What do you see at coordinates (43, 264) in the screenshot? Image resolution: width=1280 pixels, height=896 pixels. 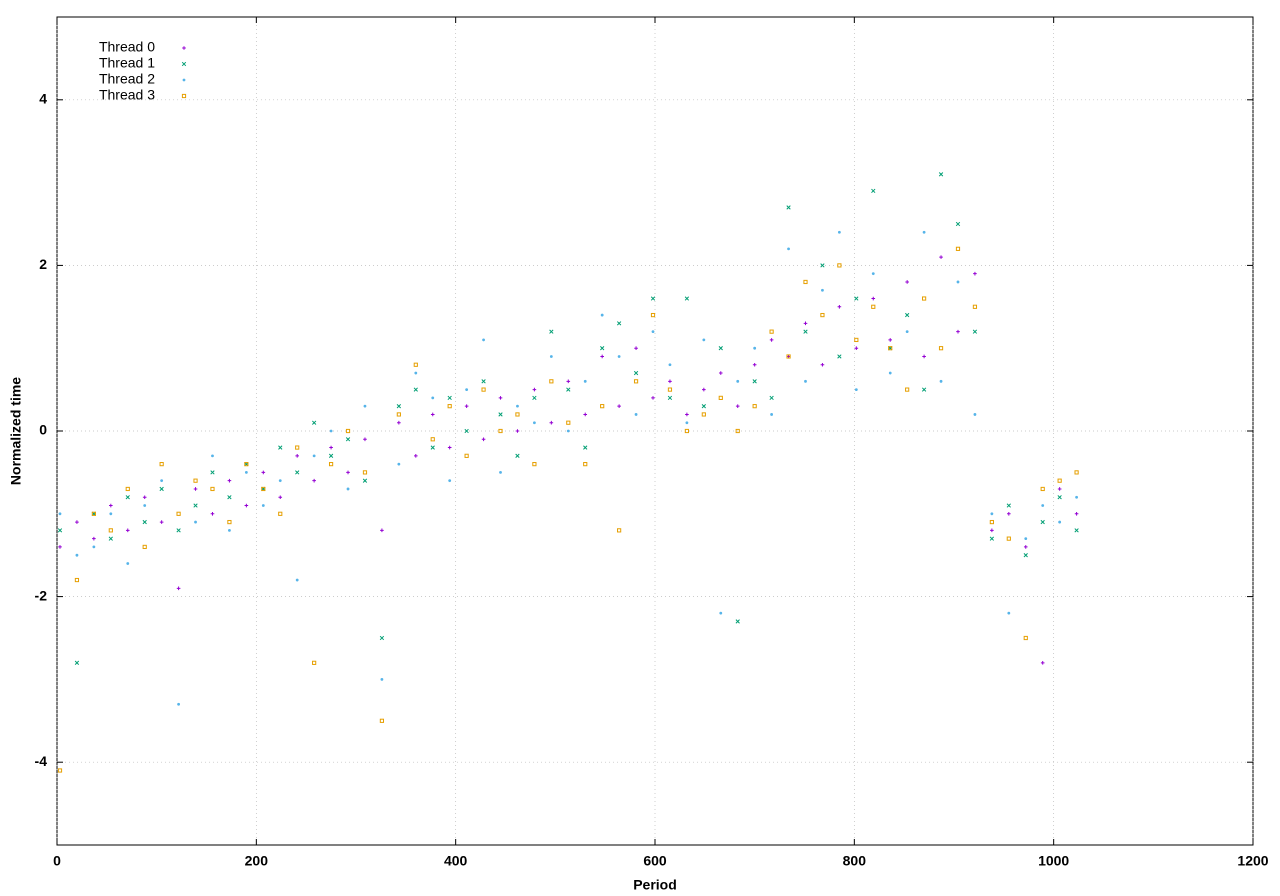 I see `y-tick-label: 2` at bounding box center [43, 264].